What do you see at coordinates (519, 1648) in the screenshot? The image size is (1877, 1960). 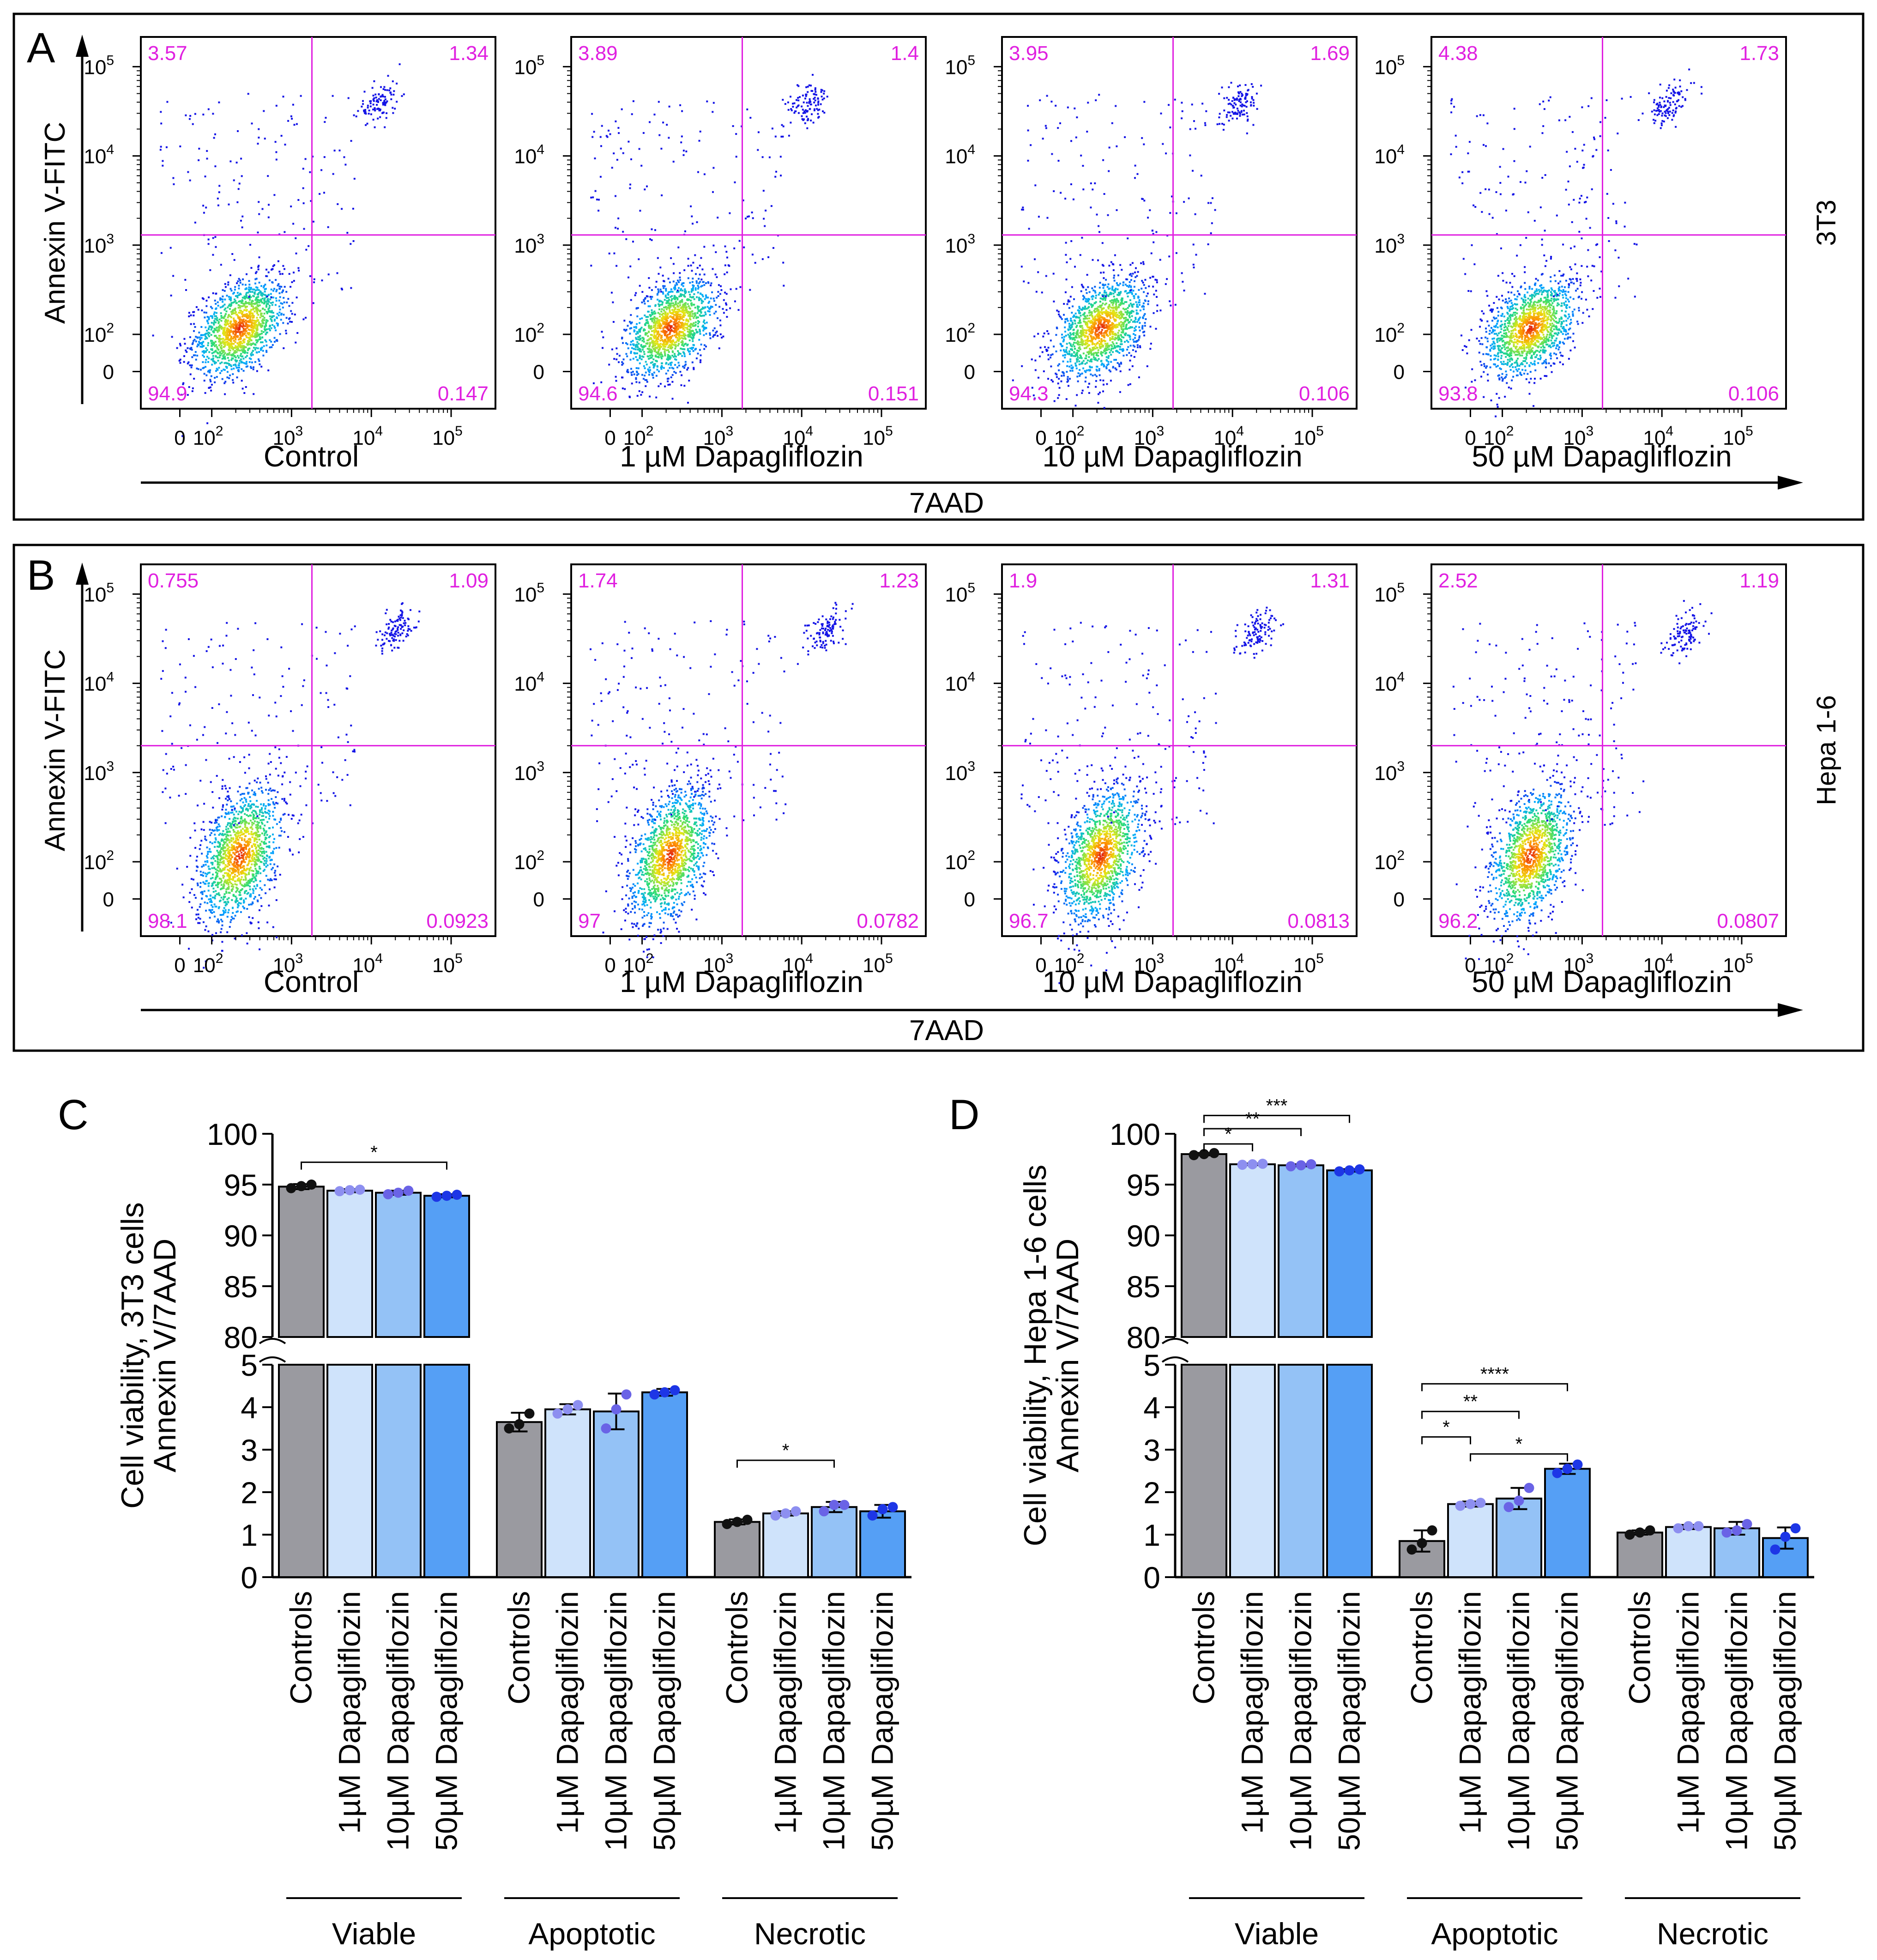 I see `category-label: Controls` at bounding box center [519, 1648].